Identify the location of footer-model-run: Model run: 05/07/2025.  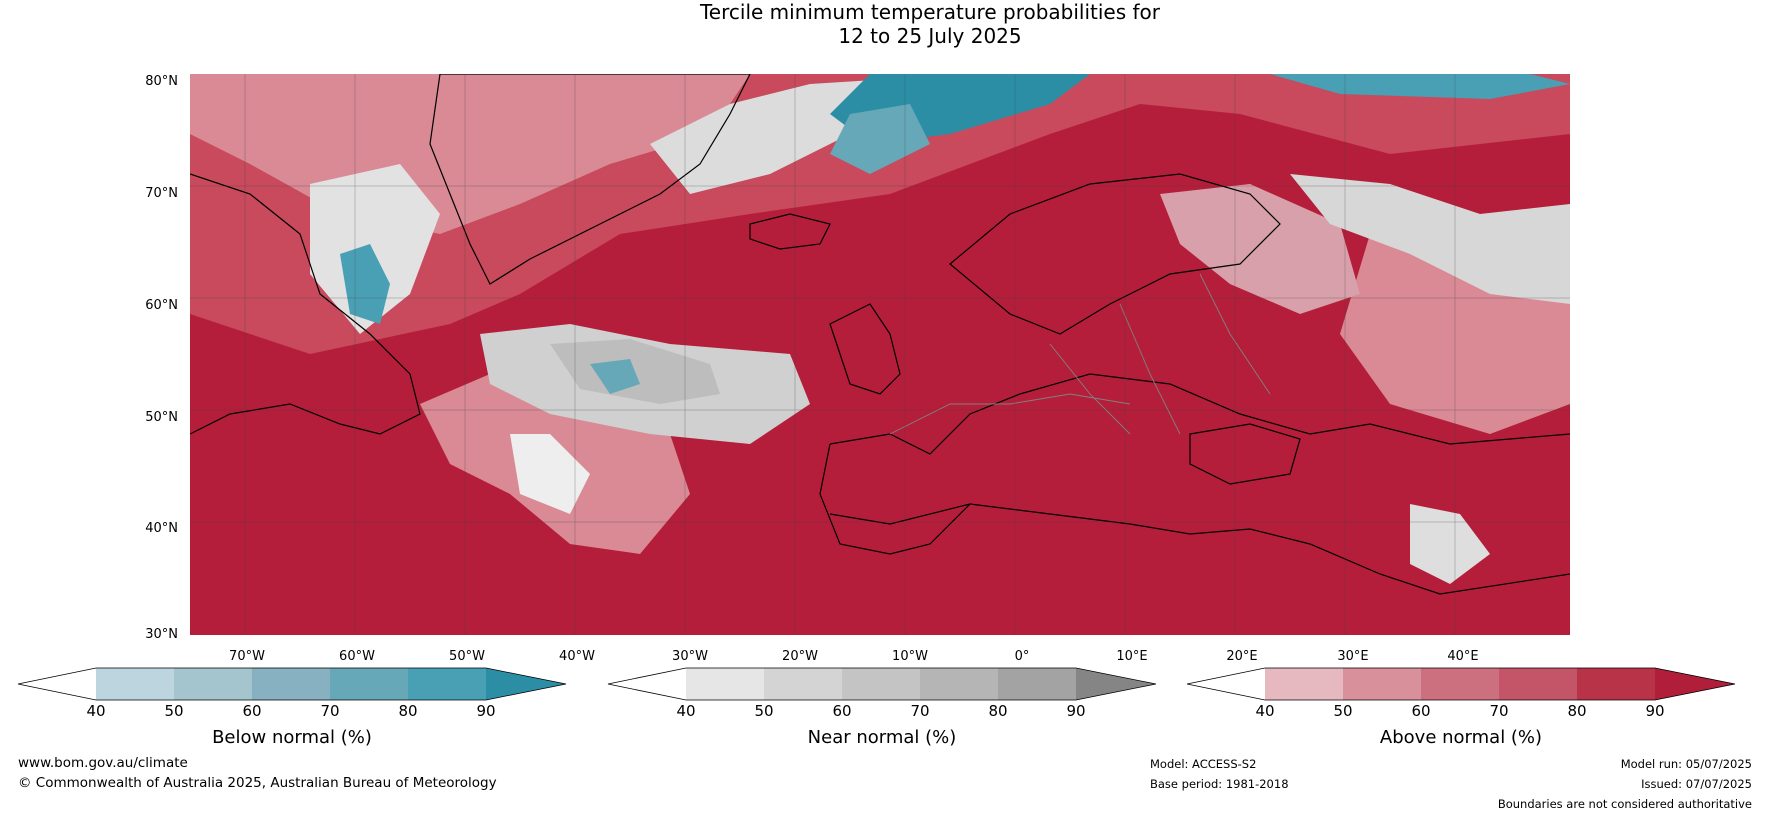
(1686, 764).